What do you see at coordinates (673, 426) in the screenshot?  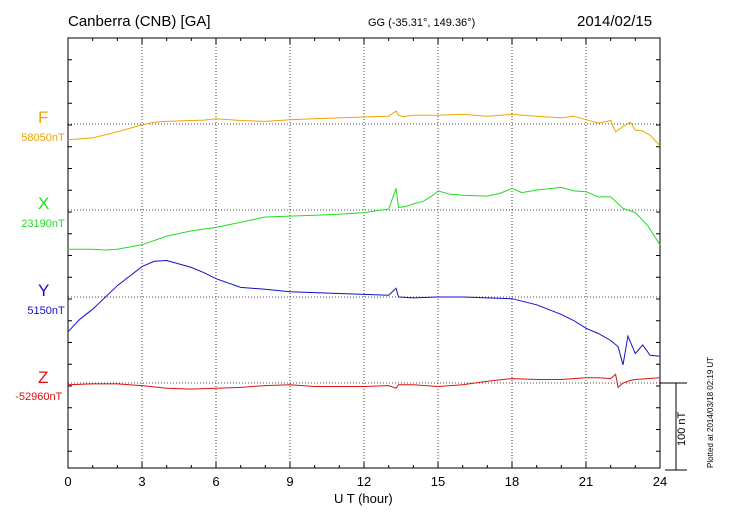 I see `scale-bar` at bounding box center [673, 426].